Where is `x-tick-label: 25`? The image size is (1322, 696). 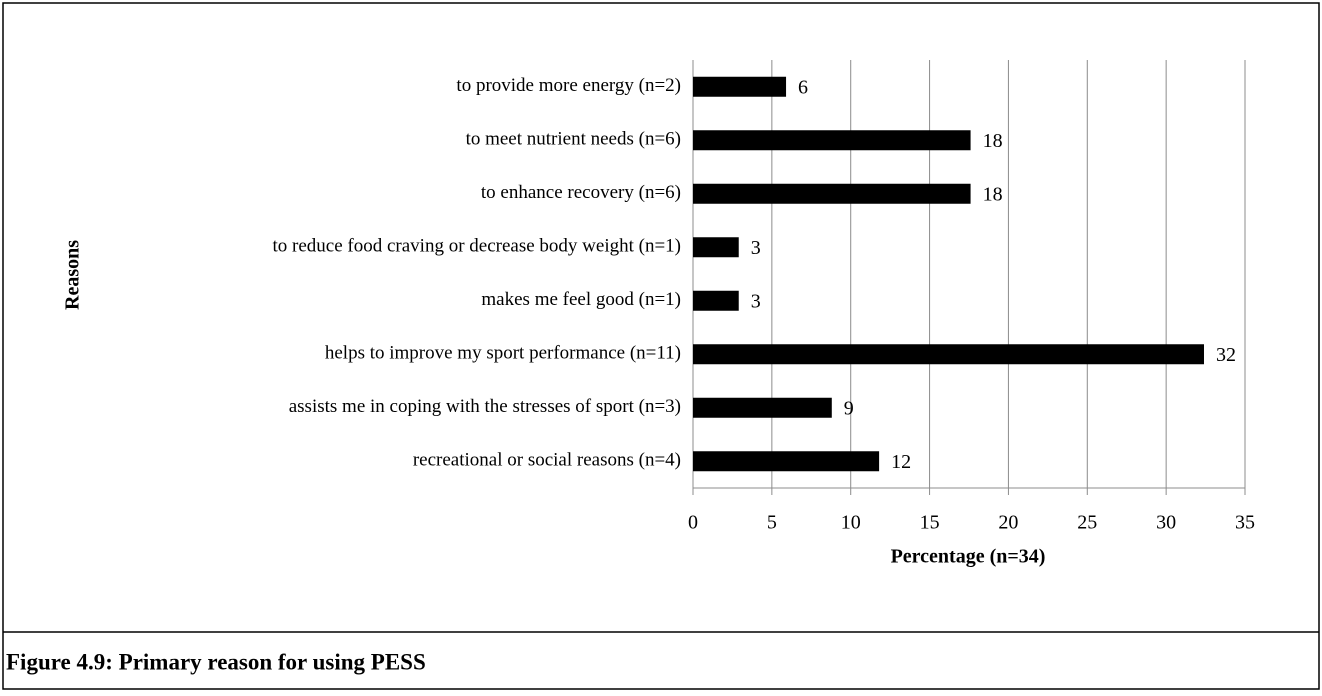 x-tick-label: 25 is located at coordinates (1087, 523).